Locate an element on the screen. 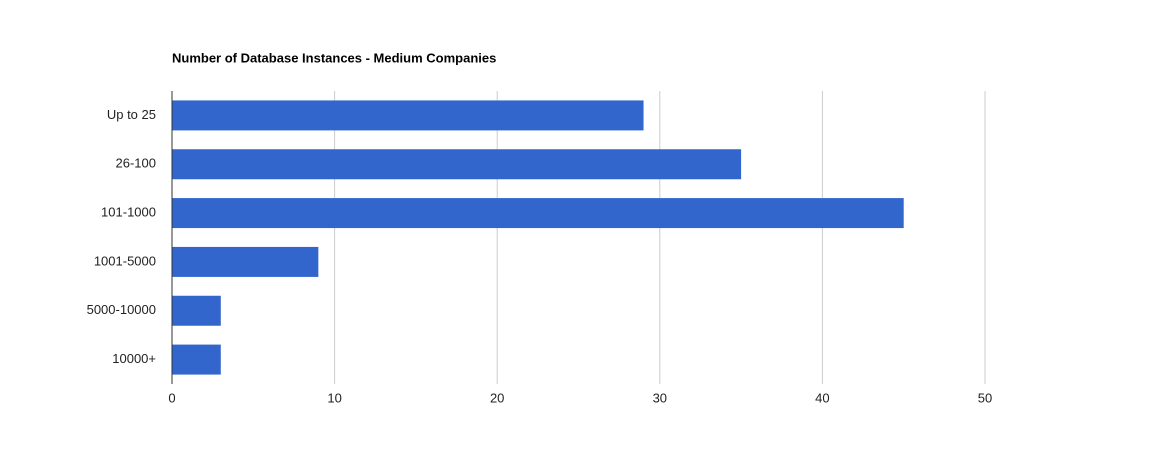 The height and width of the screenshot is (473, 1156). x-tick-label: 20 is located at coordinates (497, 397).